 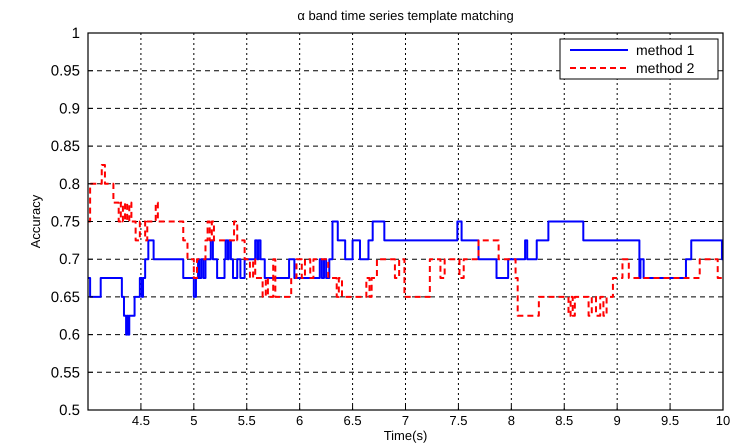 I want to click on y-tick-label: 0.7, so click(x=69, y=259).